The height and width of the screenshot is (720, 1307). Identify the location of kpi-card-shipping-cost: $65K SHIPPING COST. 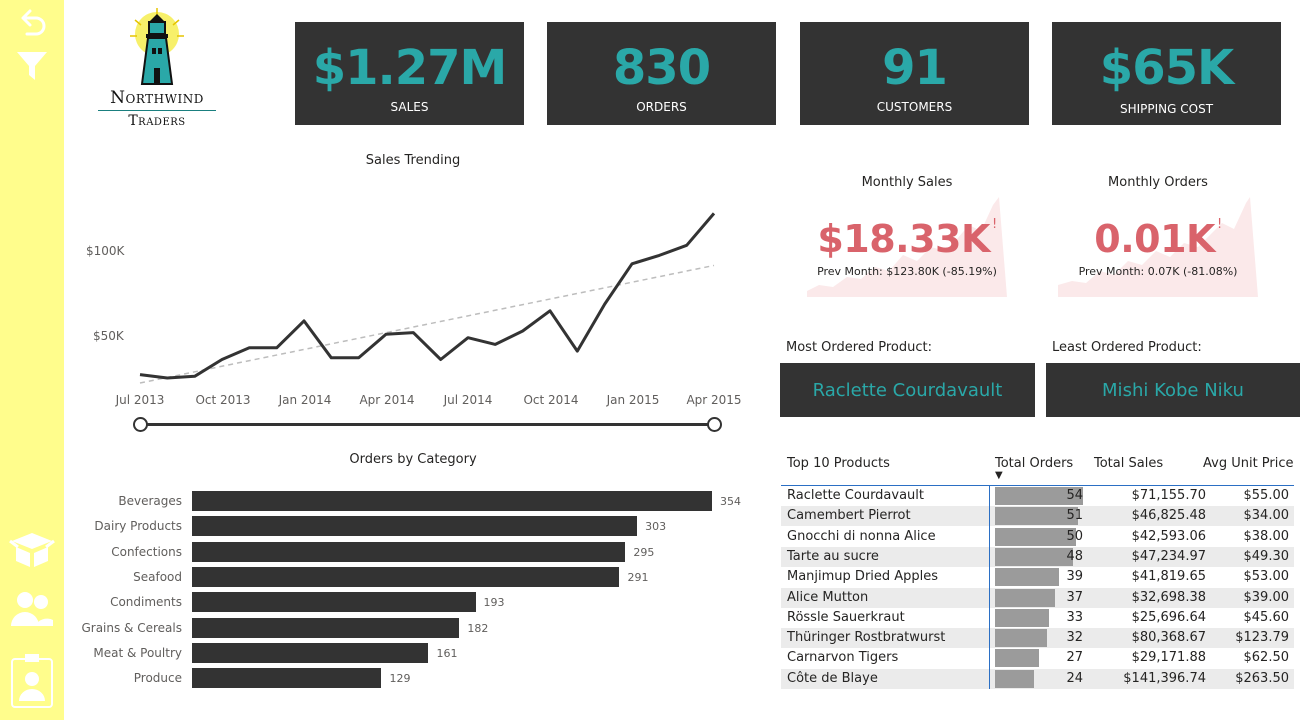
(1166, 73).